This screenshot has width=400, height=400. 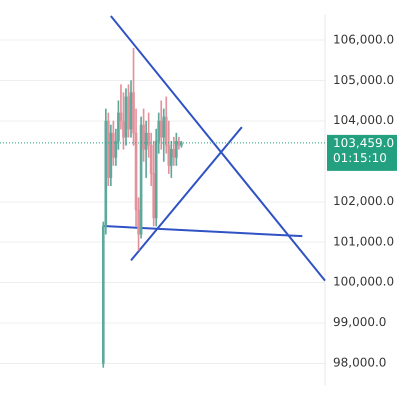 I want to click on ref-line-label: 103,459.0 01:15:10, so click(x=363, y=151).